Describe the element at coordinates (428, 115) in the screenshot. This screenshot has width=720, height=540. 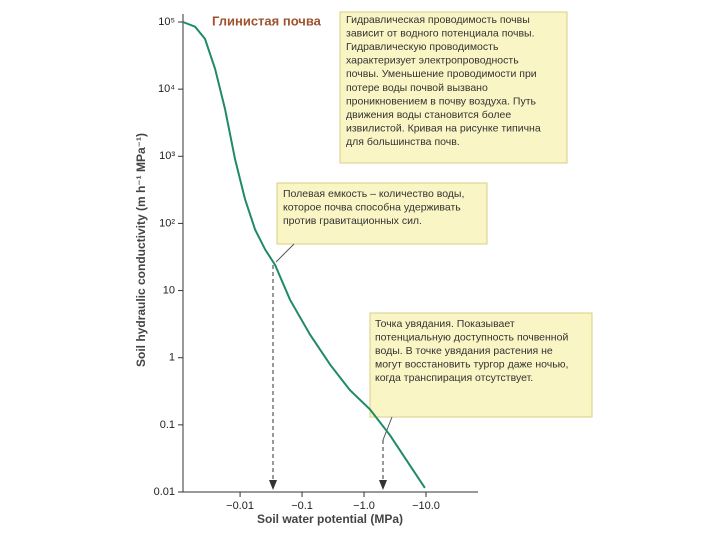
I see `note-text: движения воды становится более` at that location.